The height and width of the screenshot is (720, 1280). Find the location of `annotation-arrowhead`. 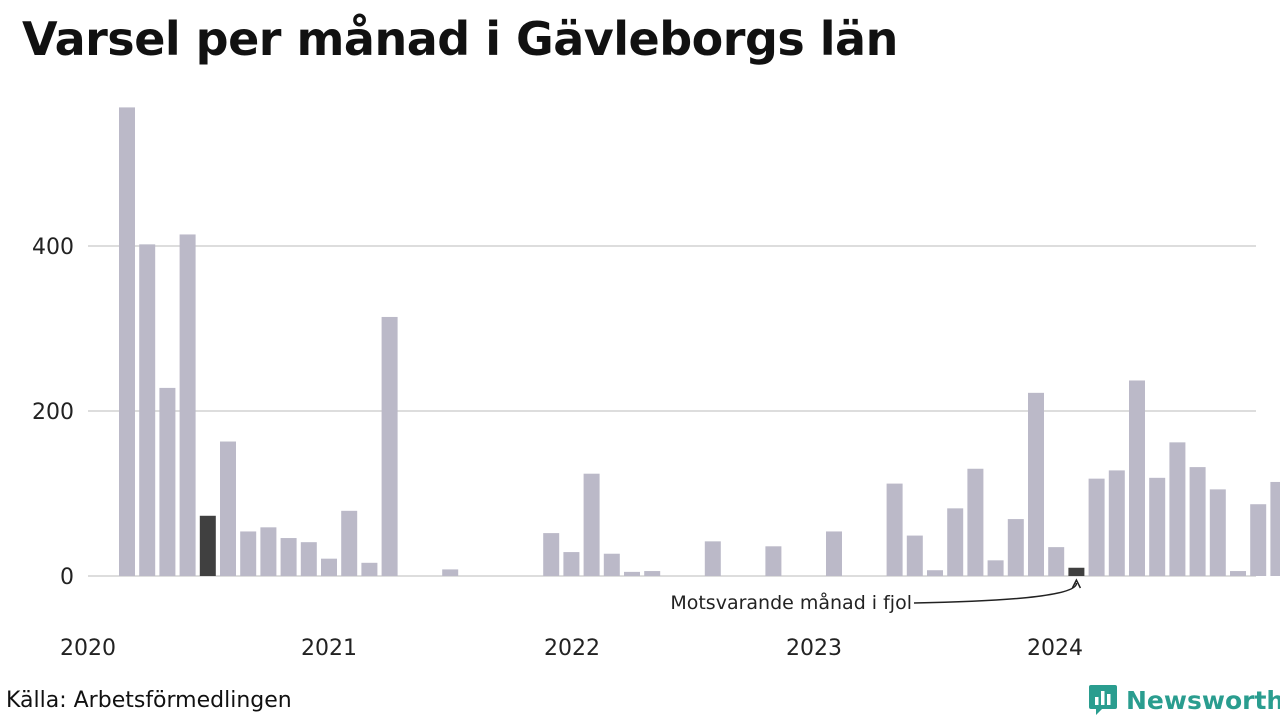

annotation-arrowhead is located at coordinates (1076, 583).